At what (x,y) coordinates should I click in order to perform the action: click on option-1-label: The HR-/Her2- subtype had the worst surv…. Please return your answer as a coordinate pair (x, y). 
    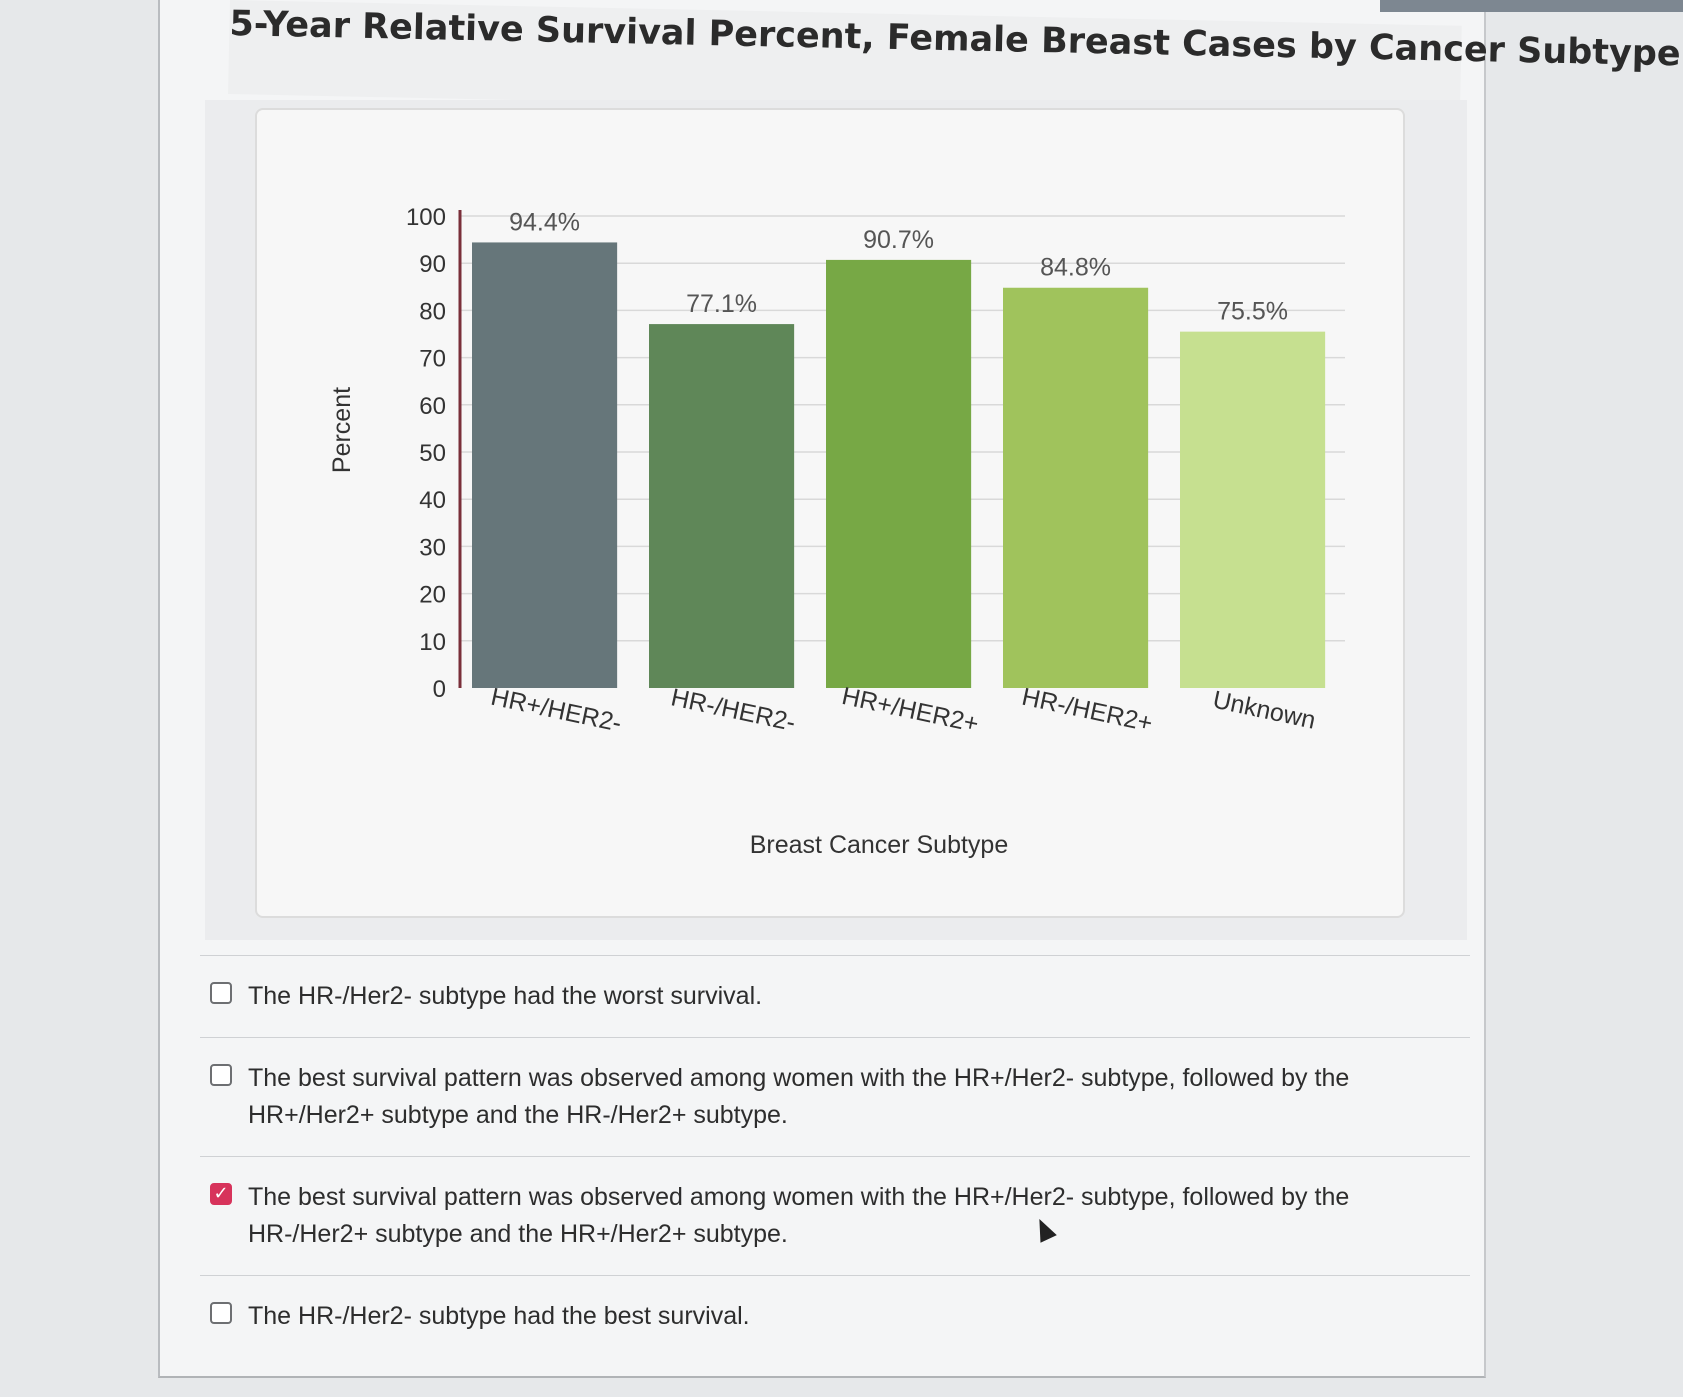
    Looking at the image, I should click on (505, 996).